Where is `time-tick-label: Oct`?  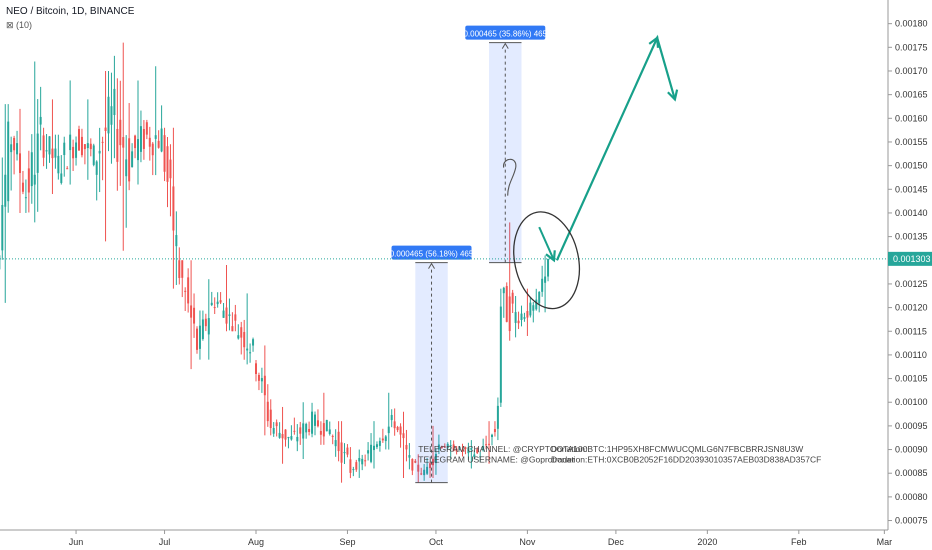
time-tick-label: Oct is located at coordinates (436, 542).